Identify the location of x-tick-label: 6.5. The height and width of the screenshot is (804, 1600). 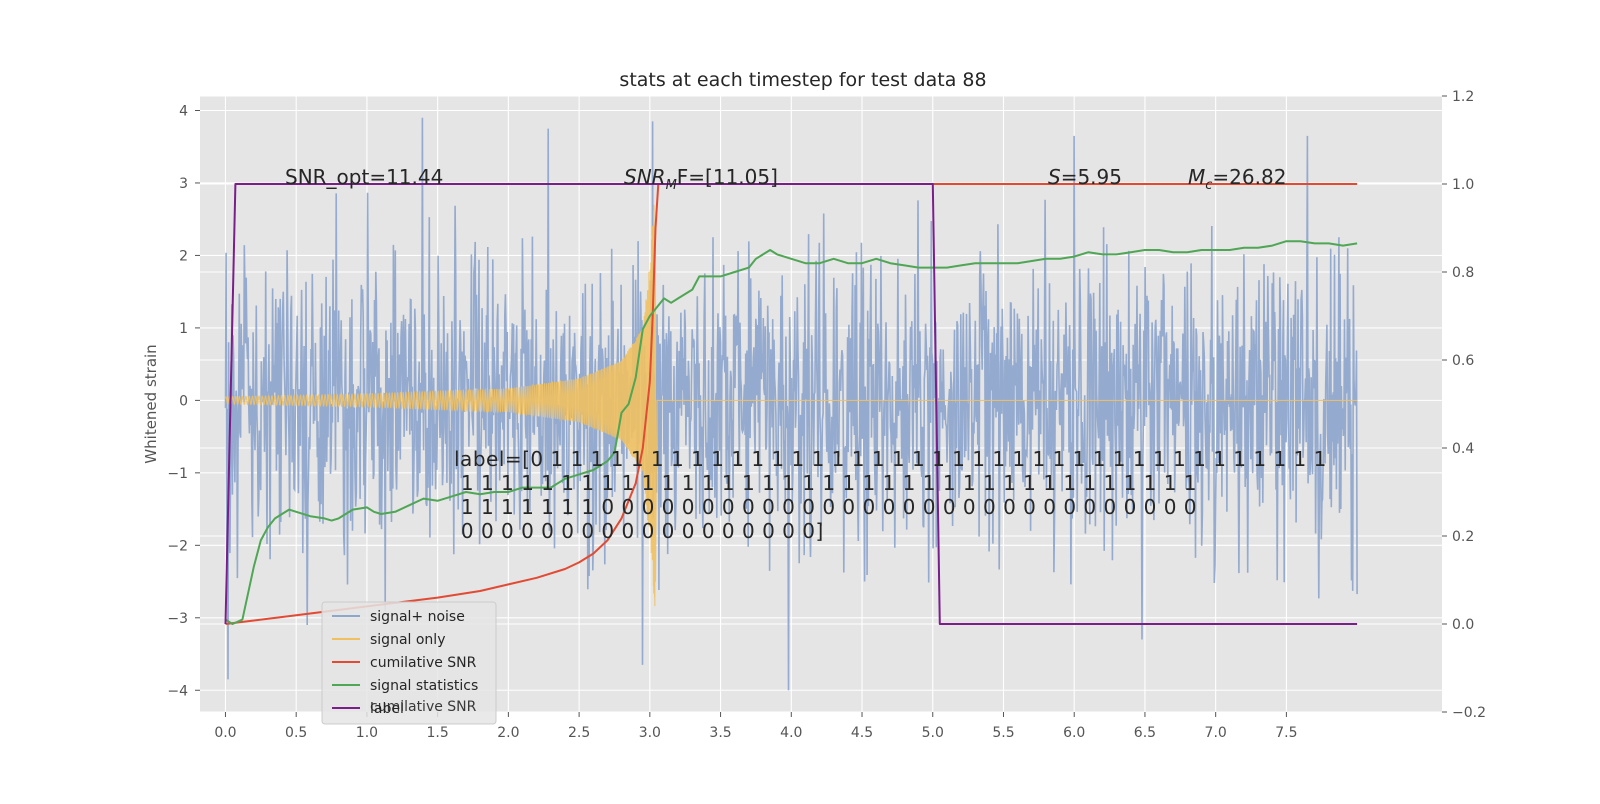
(1145, 733).